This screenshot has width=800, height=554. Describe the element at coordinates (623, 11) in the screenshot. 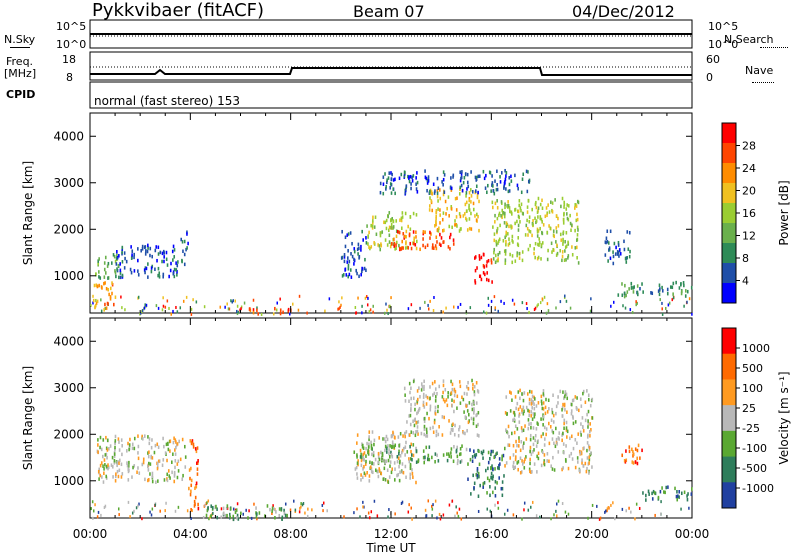

I see `date-title: 04/Dec/2012` at that location.